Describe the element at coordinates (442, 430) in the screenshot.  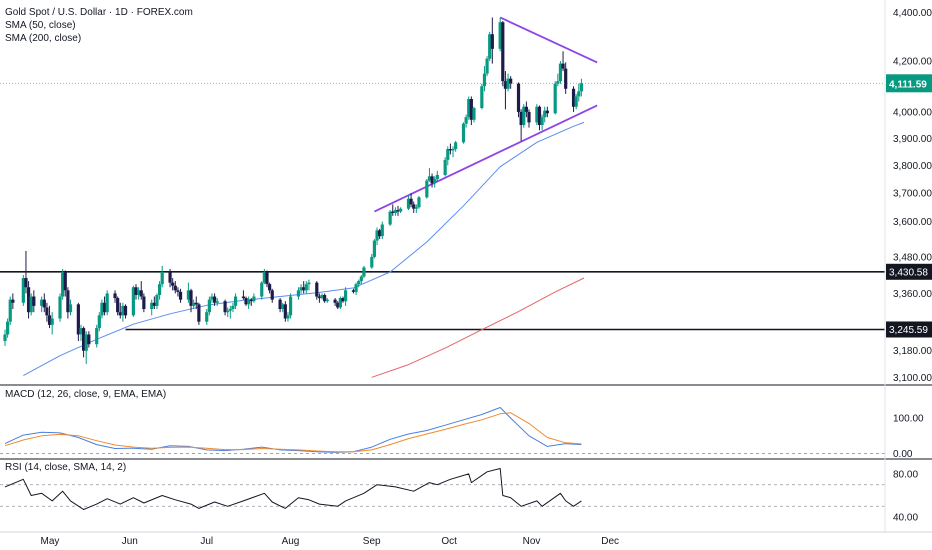
I see `macd-pane` at that location.